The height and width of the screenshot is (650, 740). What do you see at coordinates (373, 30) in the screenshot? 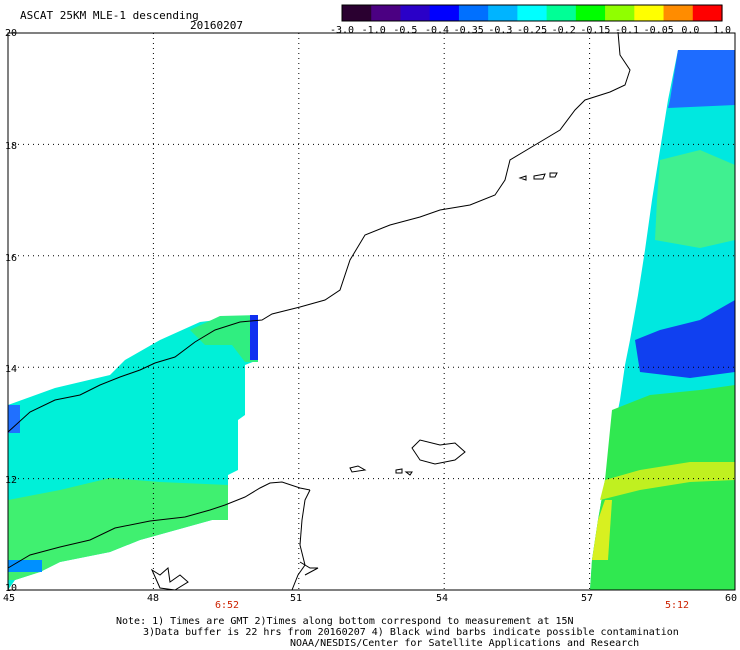
I see `colorbar-label: -1.0` at bounding box center [373, 30].